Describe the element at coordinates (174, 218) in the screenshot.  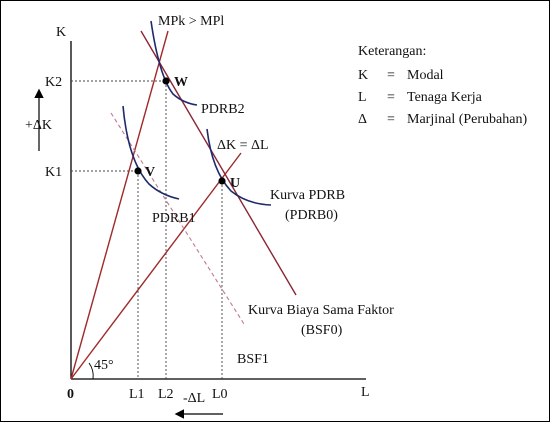
I see `pdrb1-label: PDRB1` at that location.